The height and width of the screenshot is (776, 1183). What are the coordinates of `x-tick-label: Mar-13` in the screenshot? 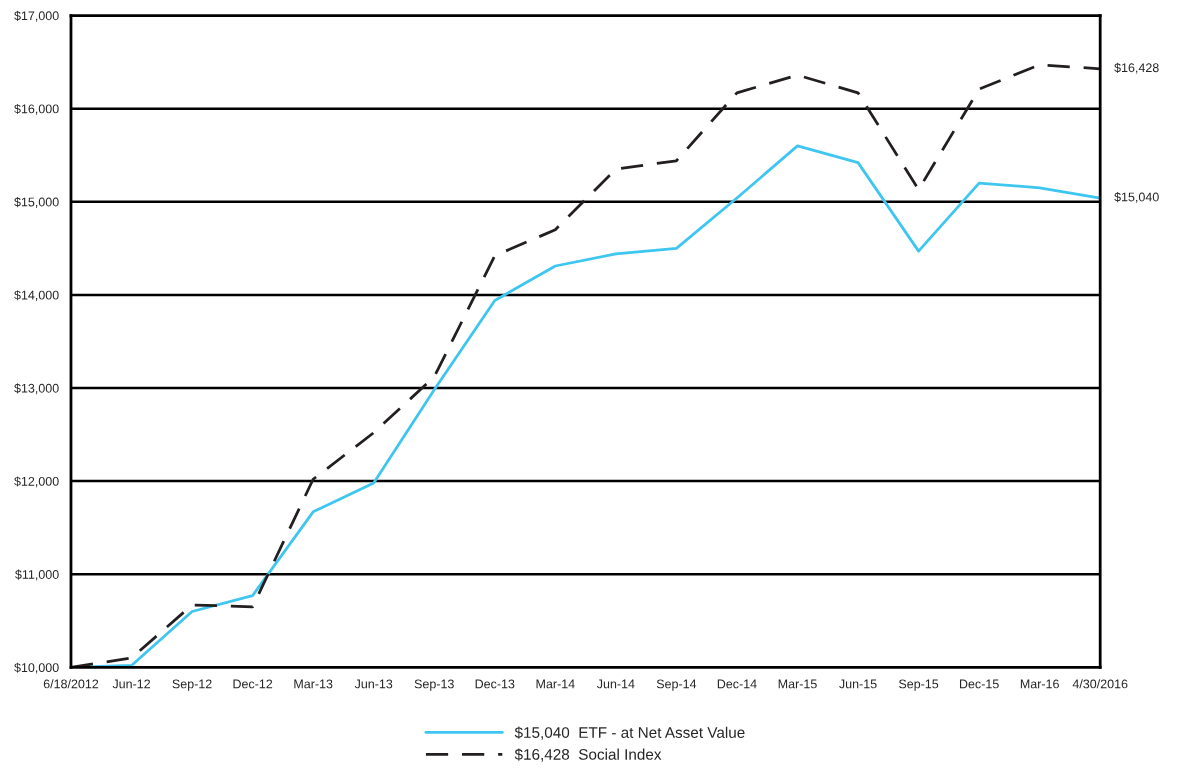 It's located at (313, 684).